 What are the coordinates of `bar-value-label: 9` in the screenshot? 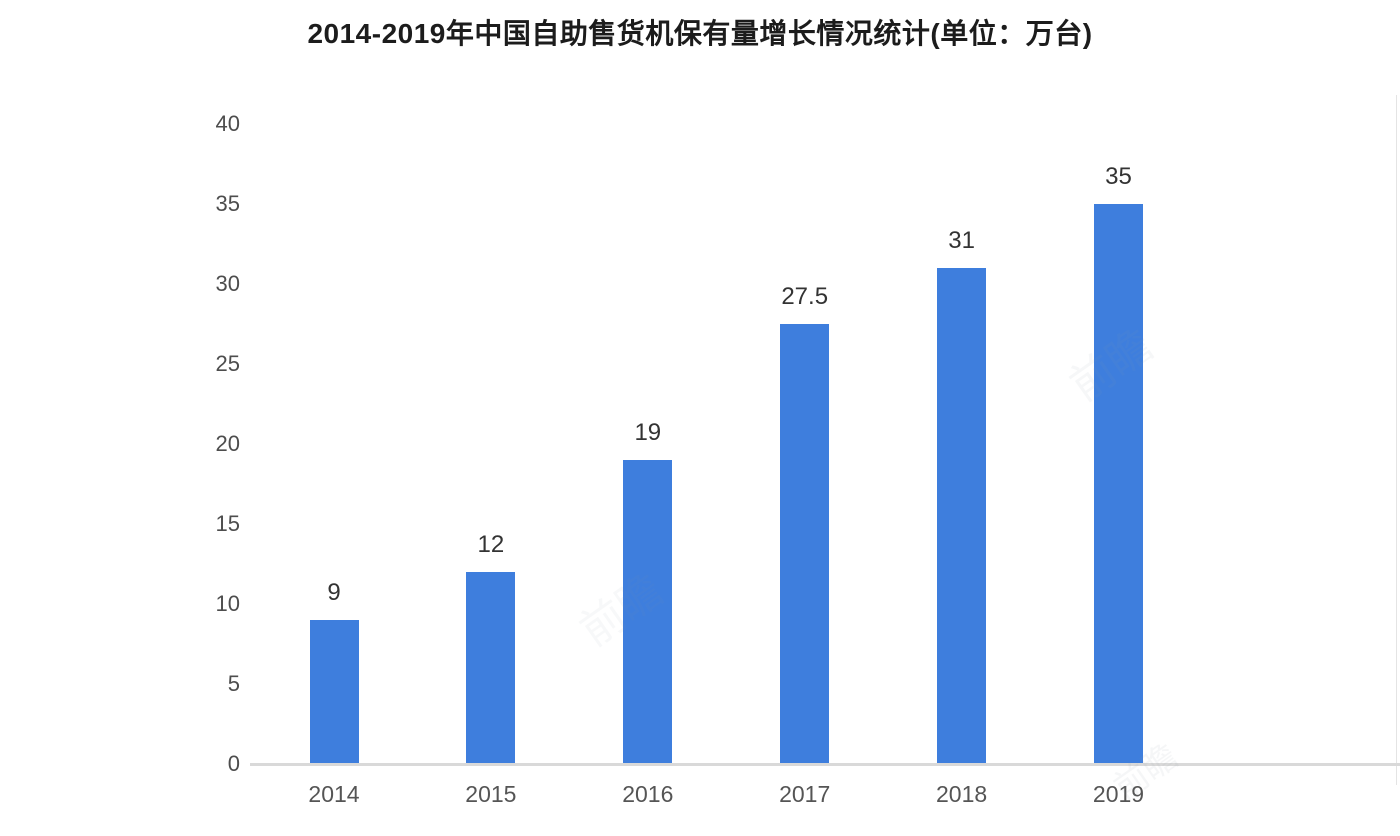 It's located at (334, 592).